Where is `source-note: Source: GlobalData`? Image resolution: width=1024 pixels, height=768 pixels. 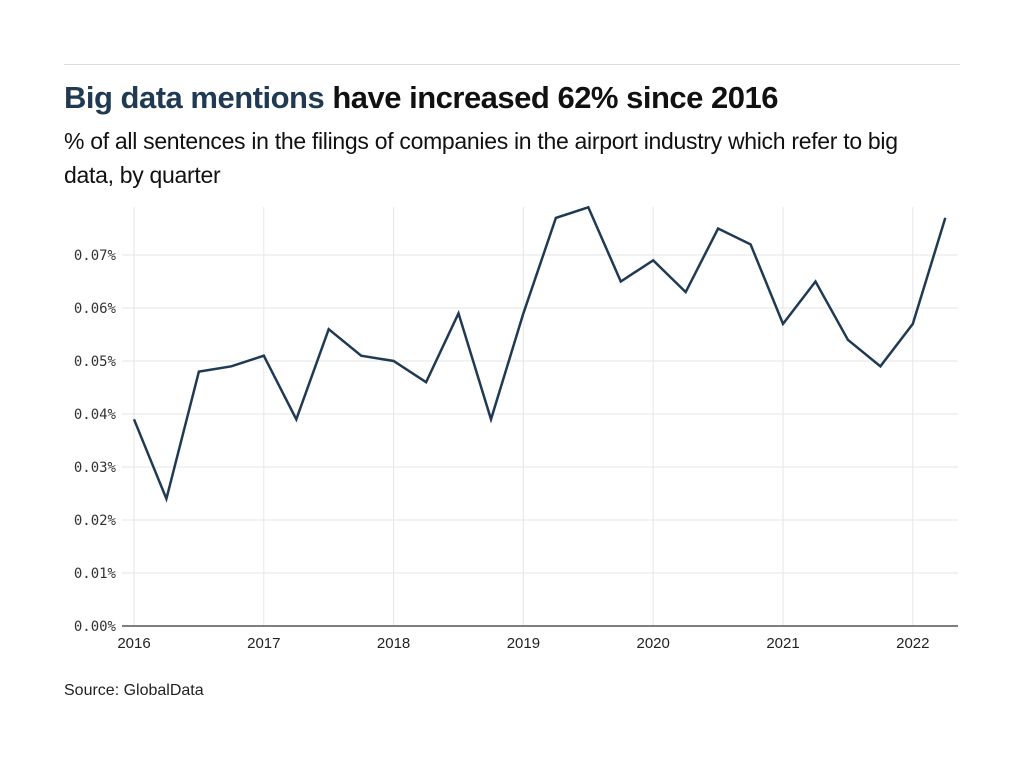
source-note: Source: GlobalData is located at coordinates (134, 690).